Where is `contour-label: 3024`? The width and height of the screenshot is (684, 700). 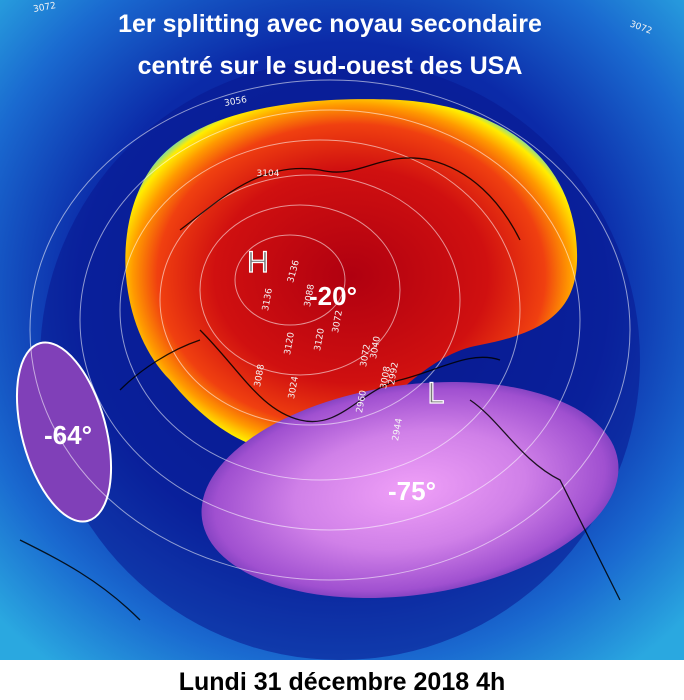
contour-label: 3024 is located at coordinates (294, 387).